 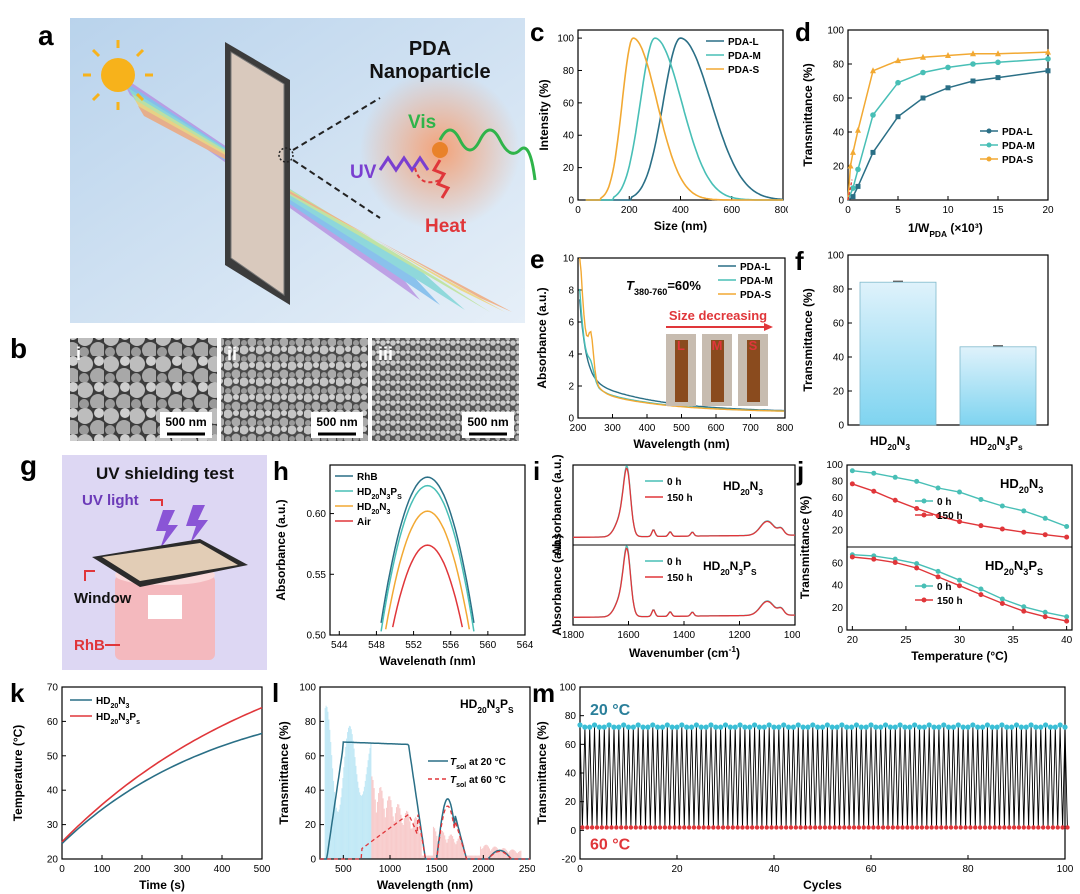 What do you see at coordinates (838, 498) in the screenshot?
I see `y-tick-label: 60` at bounding box center [838, 498].